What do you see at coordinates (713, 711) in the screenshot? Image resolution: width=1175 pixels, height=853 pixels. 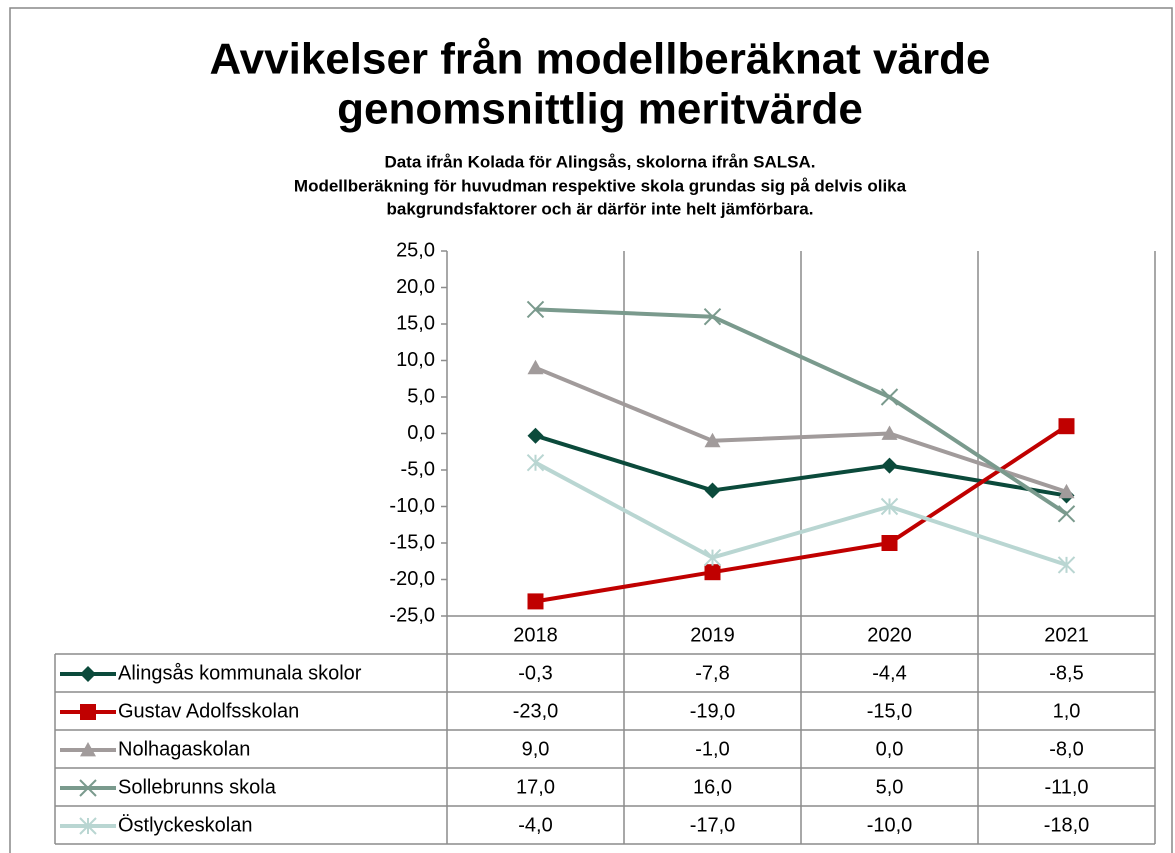 I see `table-value: -19,0` at bounding box center [713, 711].